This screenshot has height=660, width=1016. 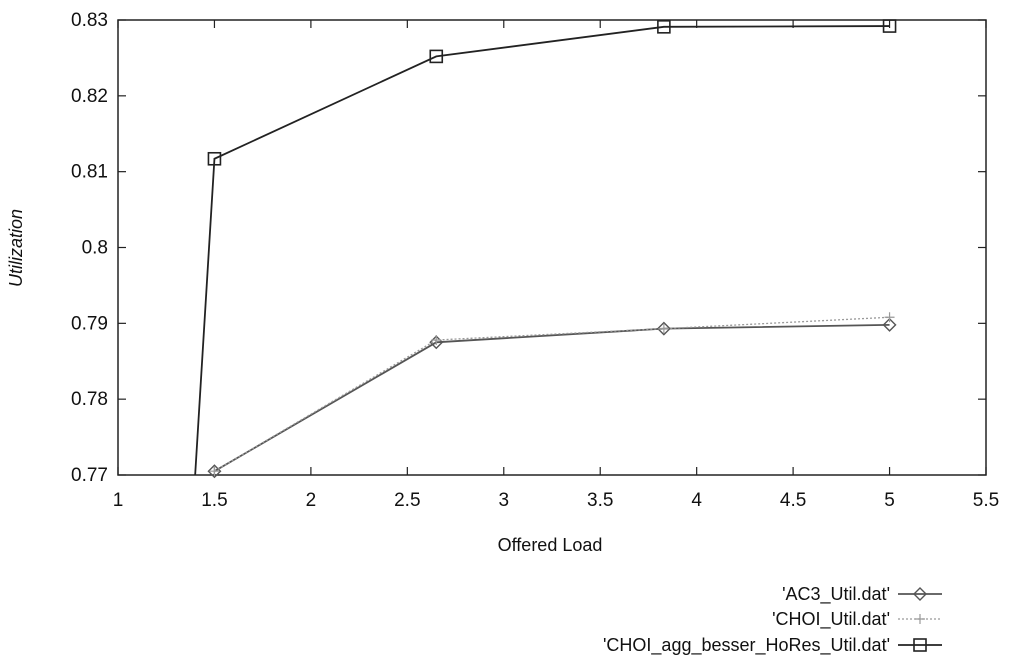 What do you see at coordinates (550, 545) in the screenshot?
I see `x-axis-title: Offered Load` at bounding box center [550, 545].